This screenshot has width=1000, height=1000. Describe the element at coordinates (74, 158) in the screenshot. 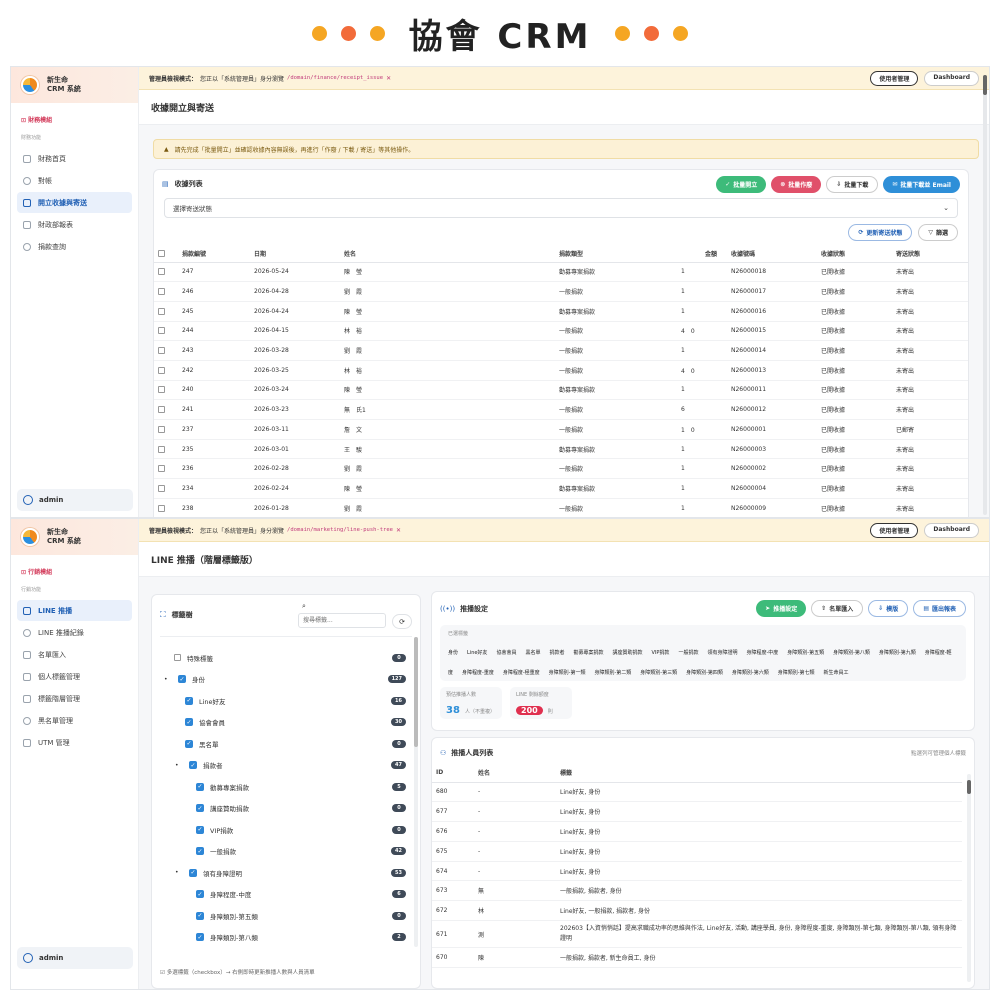

I see `nav-finance-home: 財務首頁` at that location.